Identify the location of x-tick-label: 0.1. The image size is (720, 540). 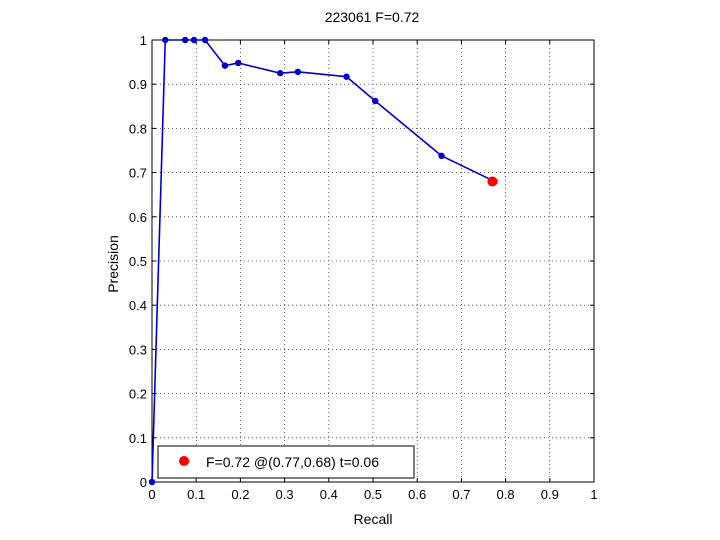
(196, 494).